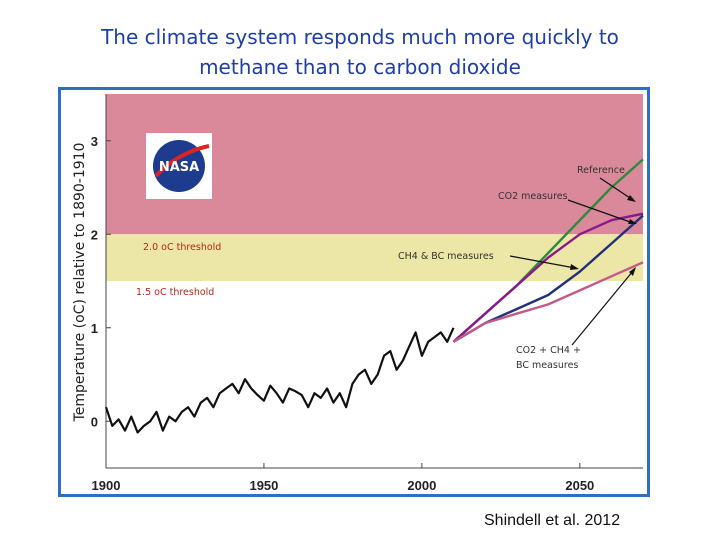  What do you see at coordinates (542, 262) in the screenshot?
I see `arrow-ch4-bc` at bounding box center [542, 262].